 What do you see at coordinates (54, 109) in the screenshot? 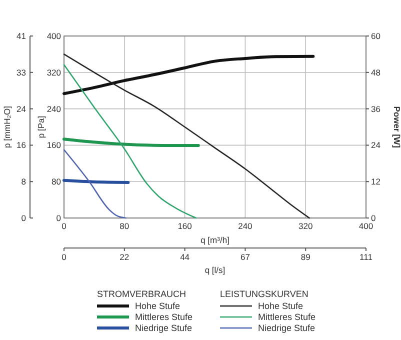
I see `y-tick-label: 240` at bounding box center [54, 109].